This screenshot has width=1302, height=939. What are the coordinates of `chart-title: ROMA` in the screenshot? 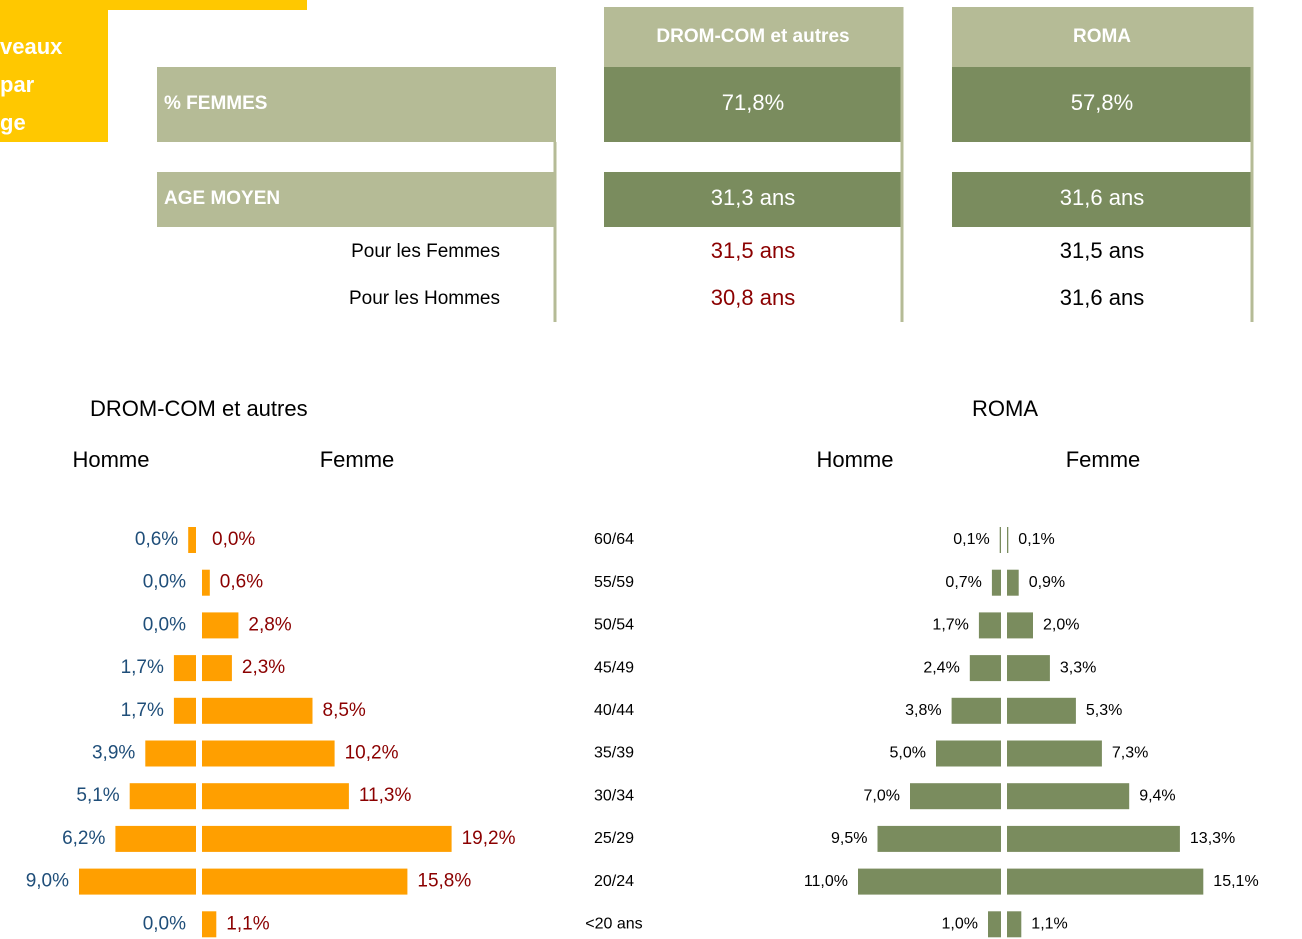 It's located at (1005, 408).